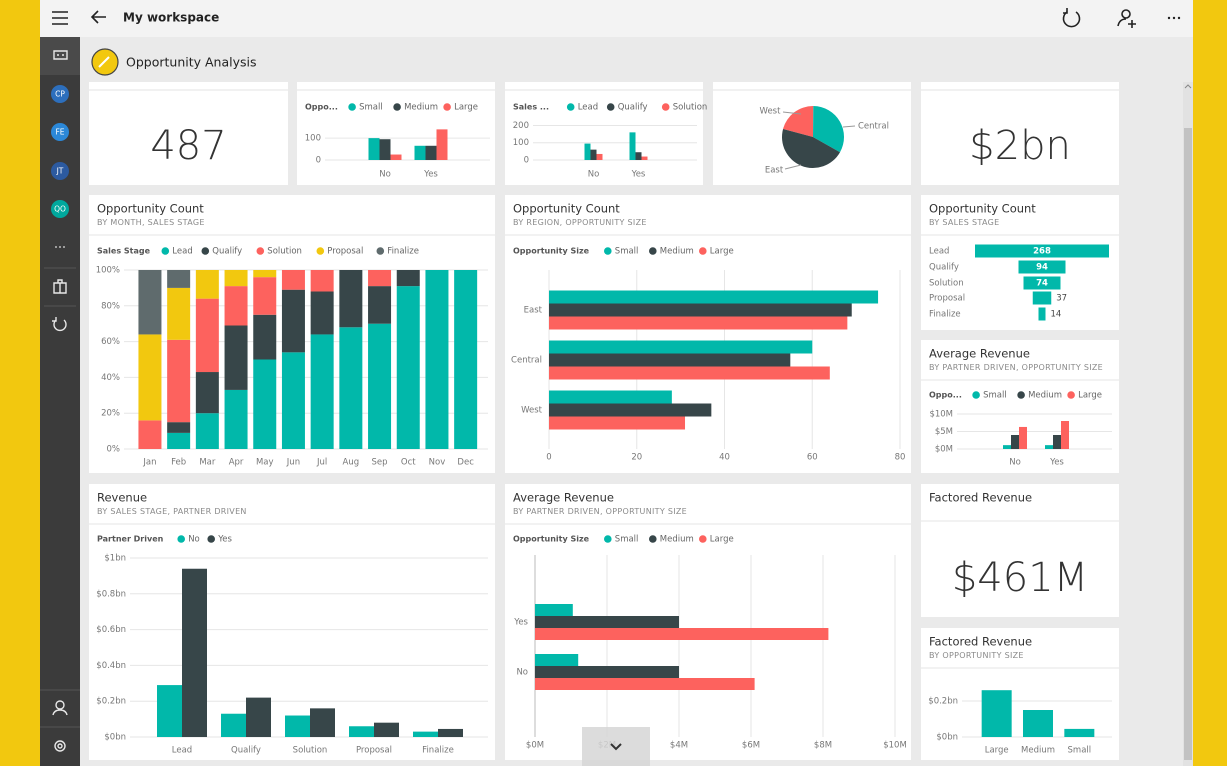 The image size is (1227, 766). Describe the element at coordinates (60, 56) in the screenshot. I see `sidebar-active-item` at that location.